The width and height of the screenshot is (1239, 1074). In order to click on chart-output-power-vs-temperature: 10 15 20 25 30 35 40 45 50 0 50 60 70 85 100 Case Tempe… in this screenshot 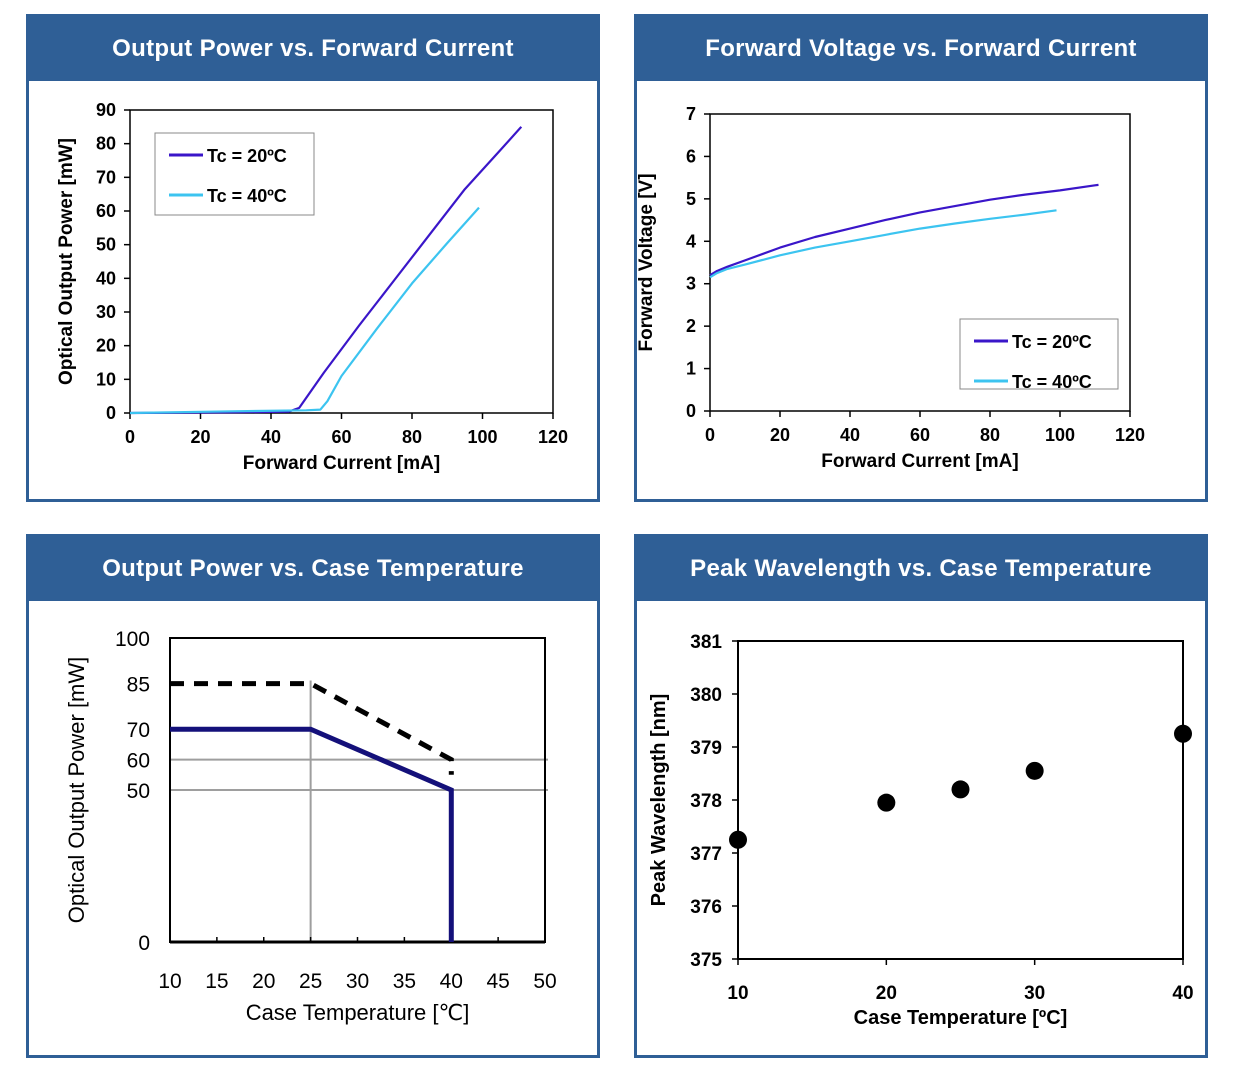, I will do `click(310, 826)`.